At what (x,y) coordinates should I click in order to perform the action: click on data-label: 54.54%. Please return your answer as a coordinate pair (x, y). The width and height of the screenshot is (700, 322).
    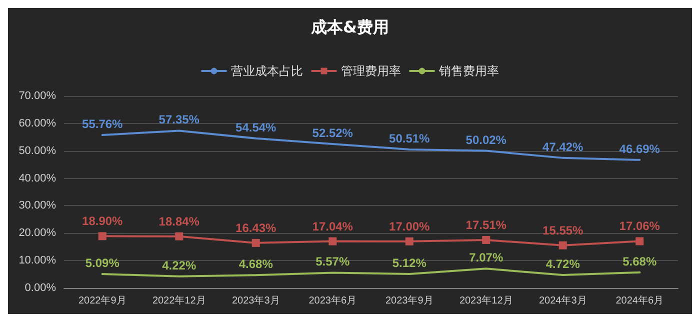
    Looking at the image, I should click on (256, 127).